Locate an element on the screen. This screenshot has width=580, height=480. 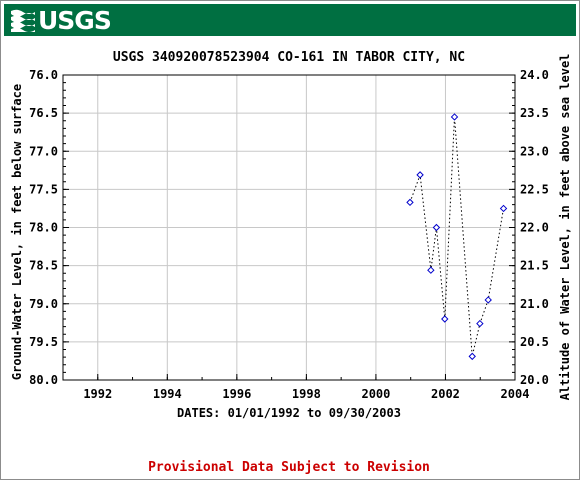
y-left-tick-labels: 76.0 76.5 77.0 77.5 78.0 78.5 79.0 79.5 80.0 is located at coordinates (43, 227).